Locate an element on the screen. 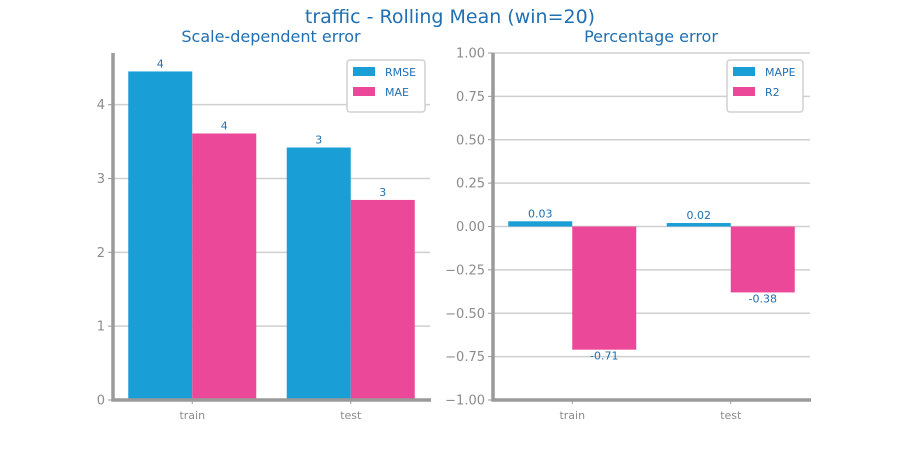 The height and width of the screenshot is (450, 900). legend-label-mae: MAE is located at coordinates (397, 92).